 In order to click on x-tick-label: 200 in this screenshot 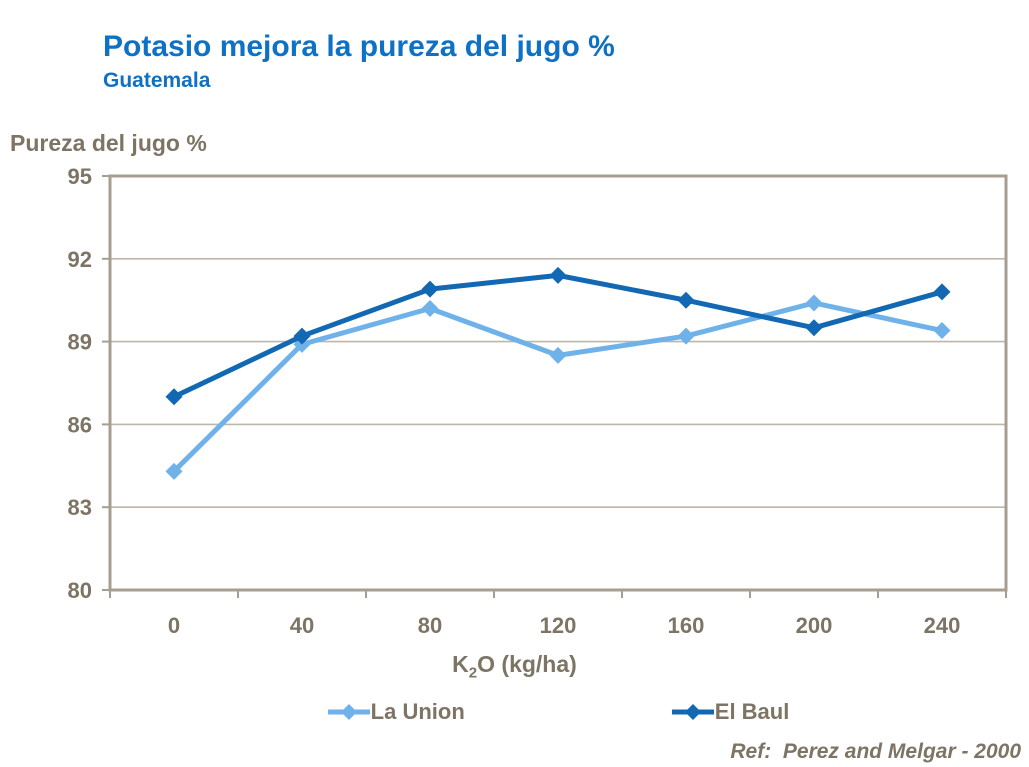, I will do `click(814, 625)`.